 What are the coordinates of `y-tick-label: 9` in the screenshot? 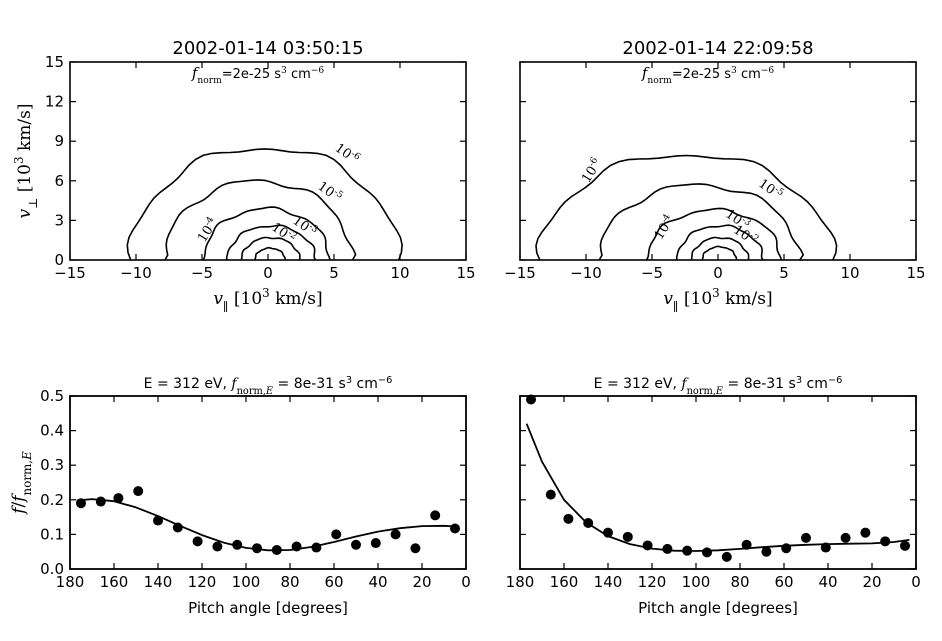 It's located at (59, 141).